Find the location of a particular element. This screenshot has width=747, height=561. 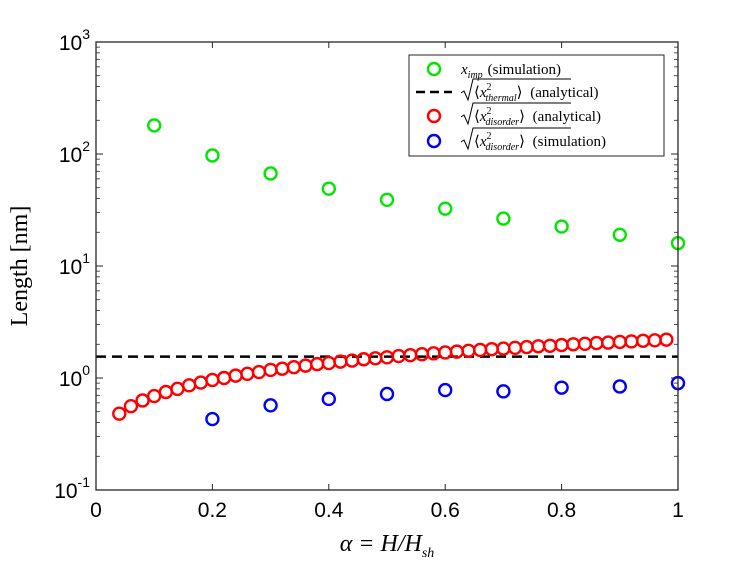

legend-box is located at coordinates (536, 105).